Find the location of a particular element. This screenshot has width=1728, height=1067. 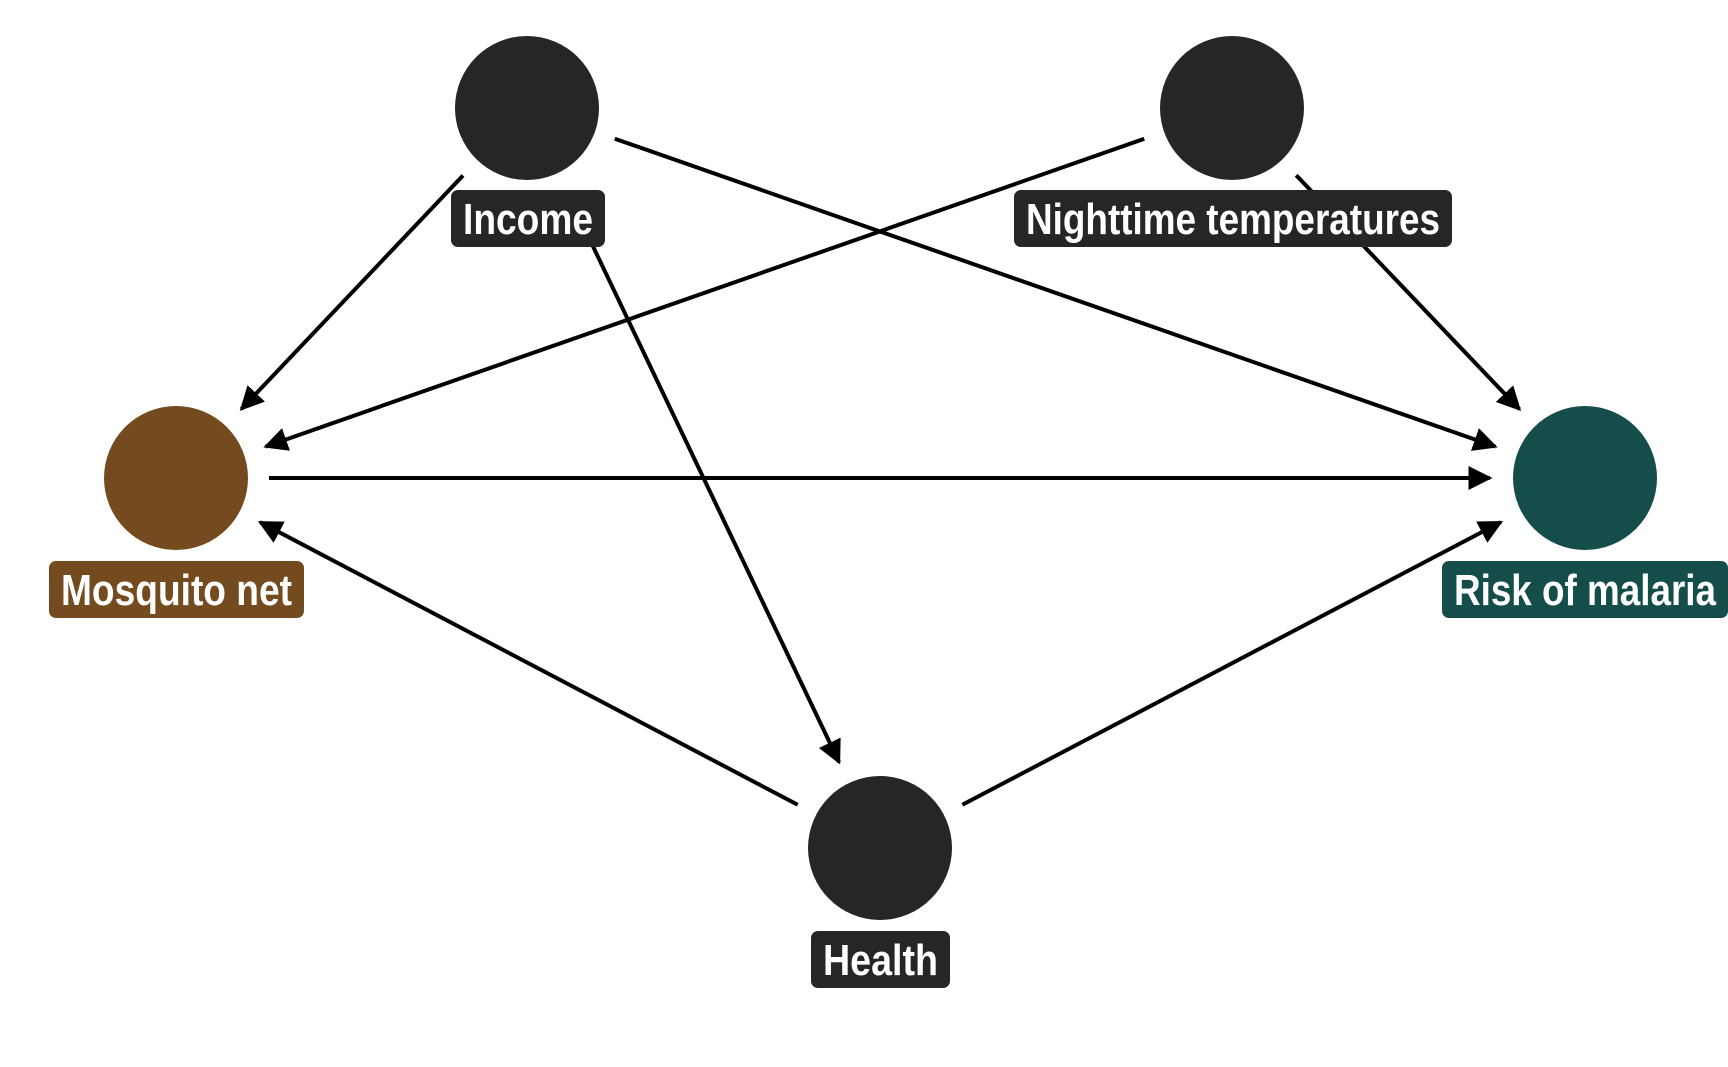

node-nighttime: Nighttime temperatures is located at coordinates (1233, 141).